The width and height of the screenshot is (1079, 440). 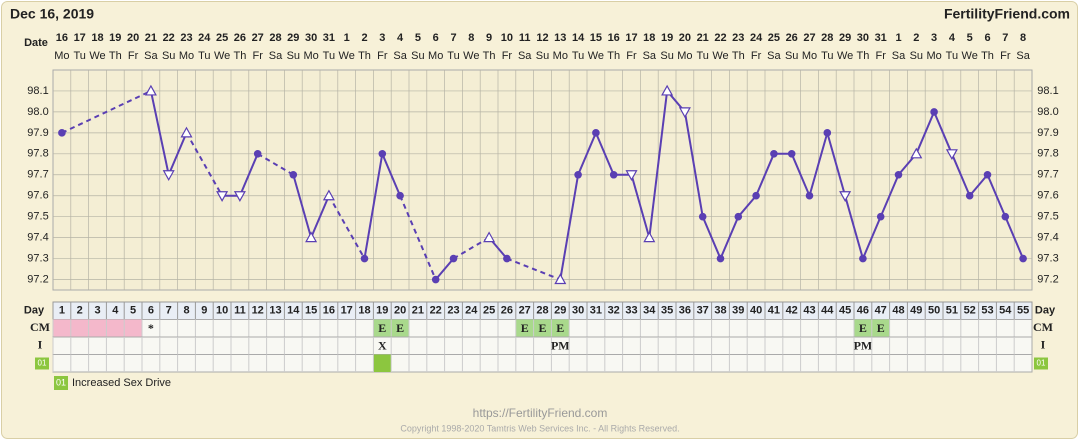 What do you see at coordinates (168, 56) in the screenshot?
I see `weekday-label: Su` at bounding box center [168, 56].